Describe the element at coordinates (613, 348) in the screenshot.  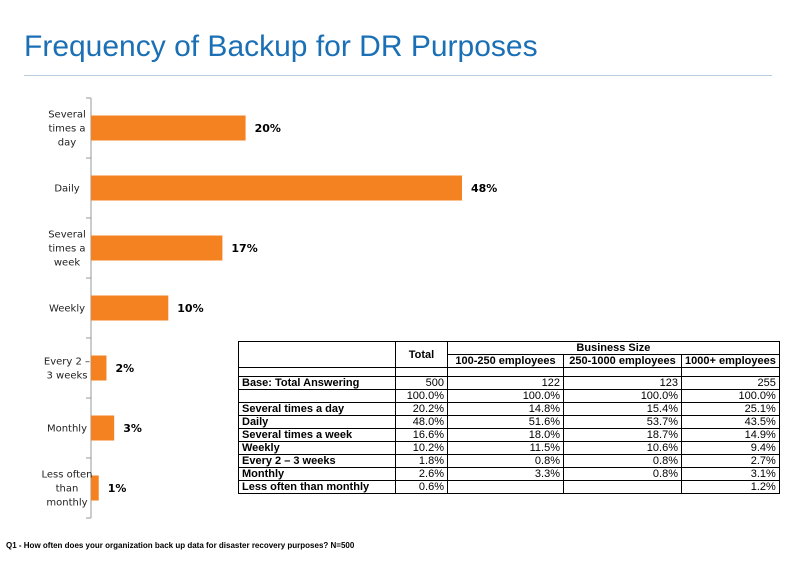
I see `col-header-business-size: Business Size` at that location.